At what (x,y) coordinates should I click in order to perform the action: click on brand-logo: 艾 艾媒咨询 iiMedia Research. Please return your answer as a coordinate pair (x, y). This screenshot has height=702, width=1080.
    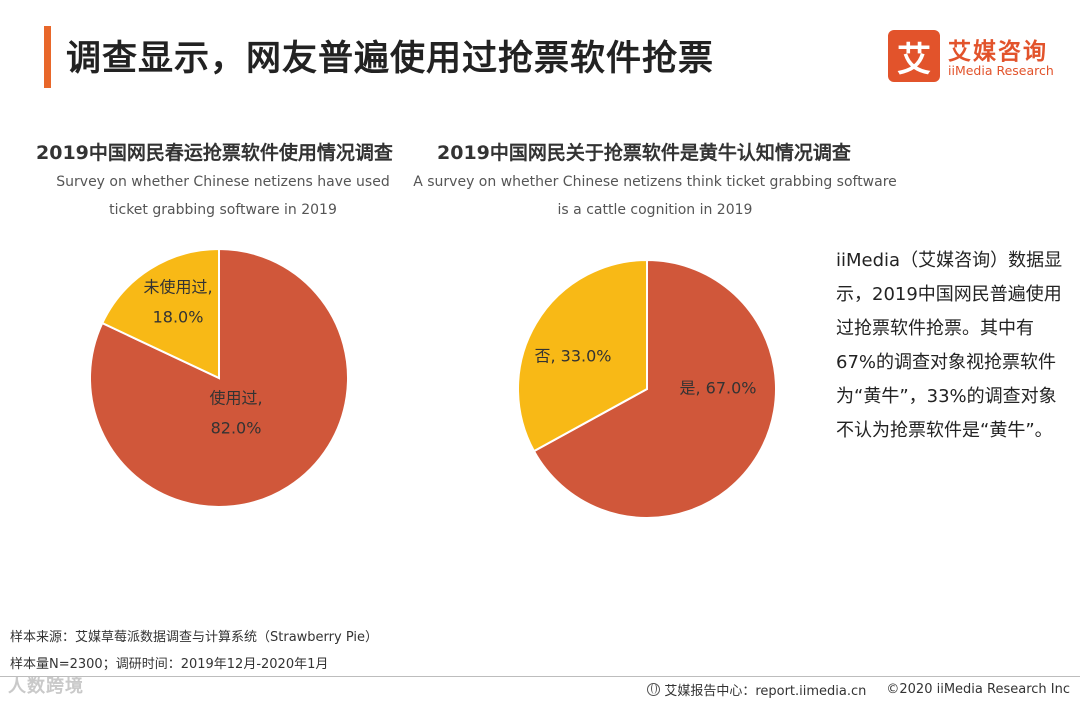
    Looking at the image, I should click on (978, 57).